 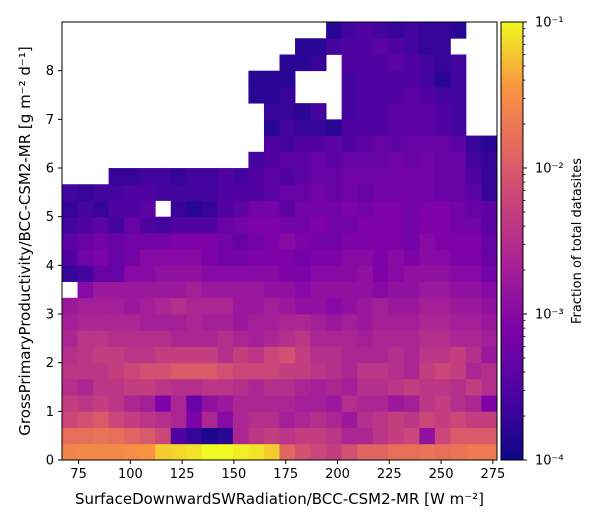 I want to click on y-tick-label: 1, so click(x=50, y=412).